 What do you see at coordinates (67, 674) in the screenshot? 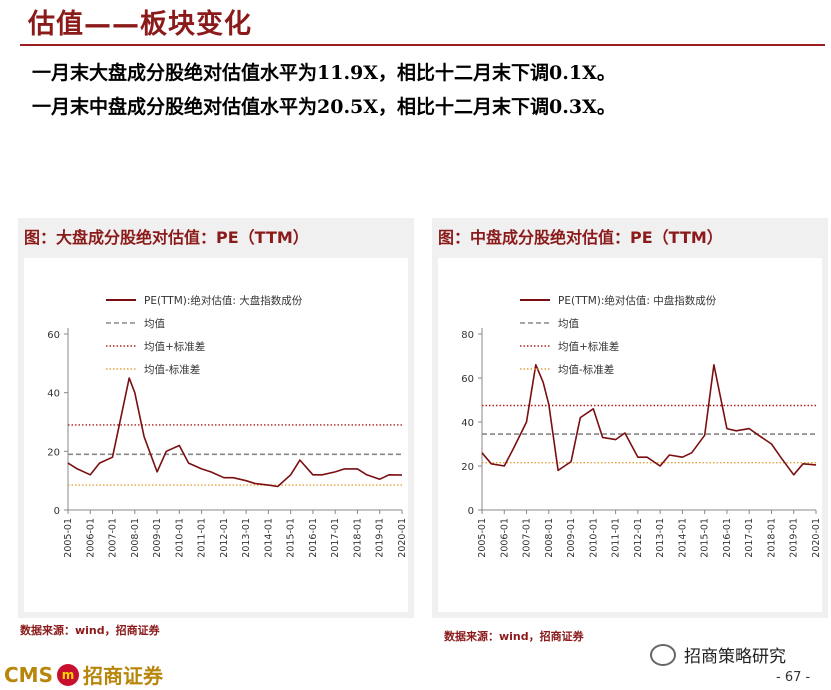
I see `brand-badge-icon: m` at bounding box center [67, 674].